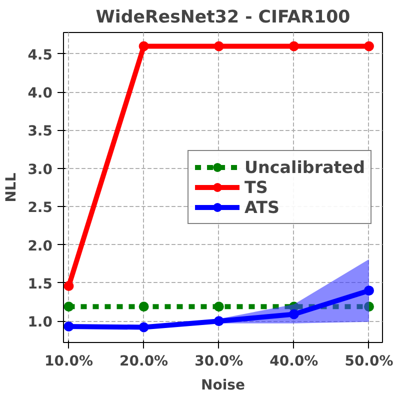 The width and height of the screenshot is (404, 396). What do you see at coordinates (69, 362) in the screenshot?
I see `x-tick-label: 10.0%` at bounding box center [69, 362].